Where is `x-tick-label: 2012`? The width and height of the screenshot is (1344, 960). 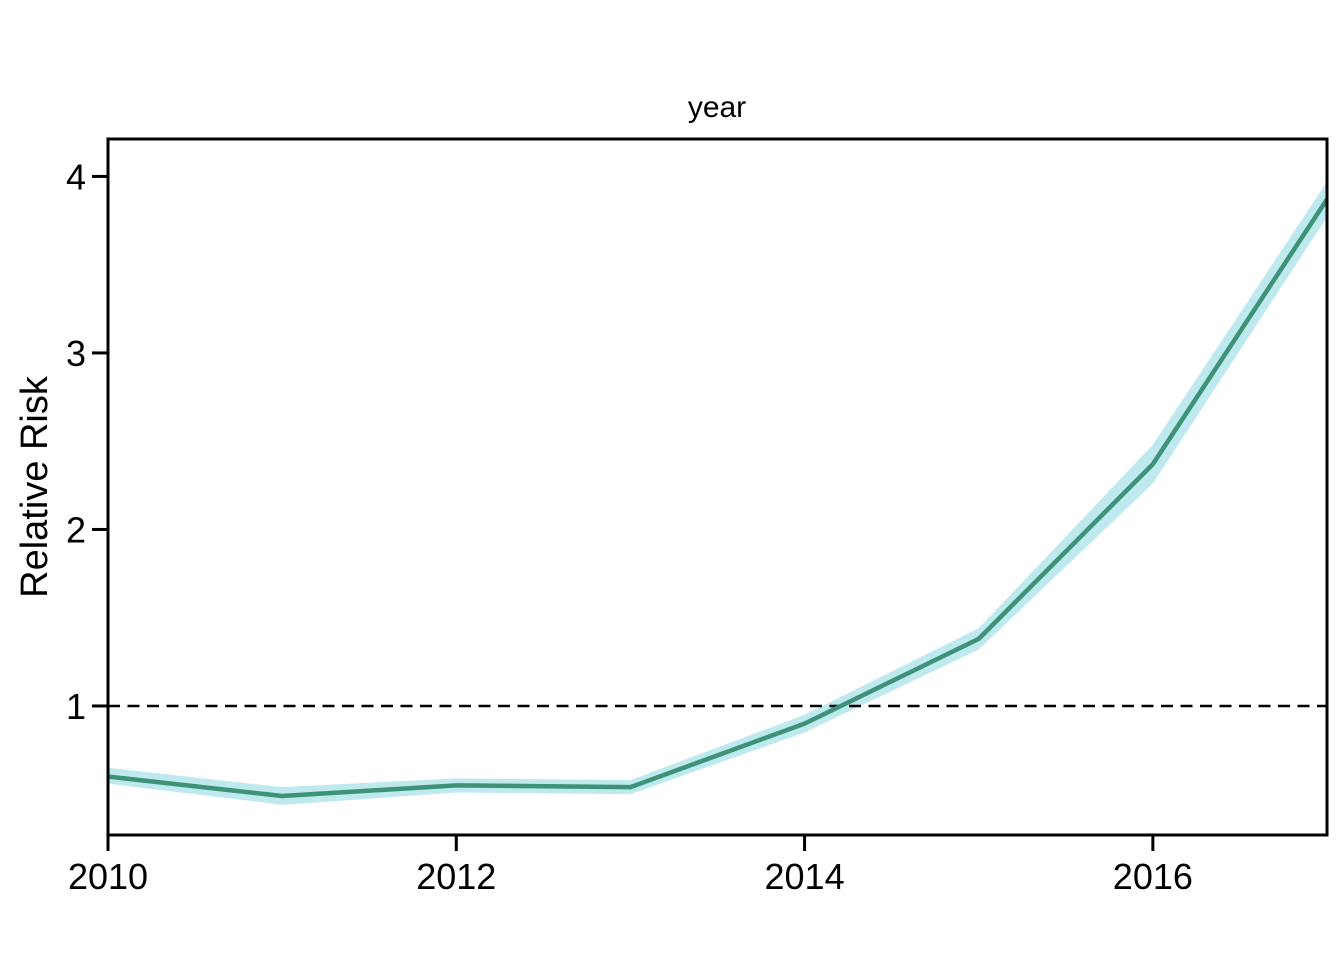
x-tick-label: 2012 is located at coordinates (456, 876).